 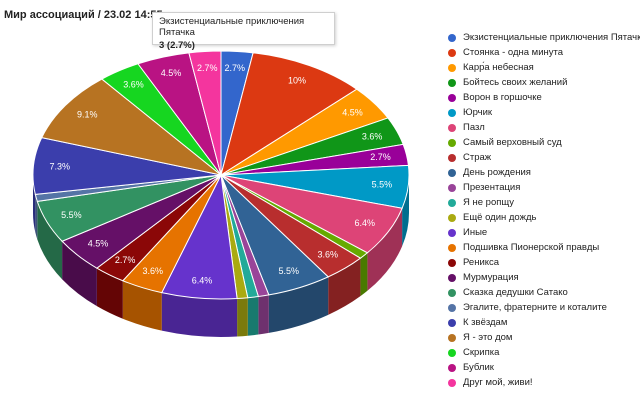 What do you see at coordinates (232, 27) in the screenshot?
I see `tooltip-label: Экзистенциальные приключения Пятачка` at bounding box center [232, 27].